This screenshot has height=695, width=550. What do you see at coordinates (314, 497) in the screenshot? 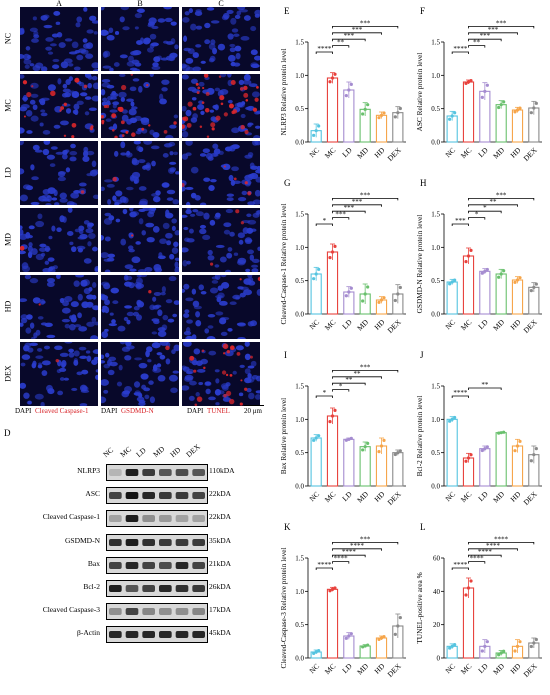
I see `x-tick-label: NC` at bounding box center [314, 497].